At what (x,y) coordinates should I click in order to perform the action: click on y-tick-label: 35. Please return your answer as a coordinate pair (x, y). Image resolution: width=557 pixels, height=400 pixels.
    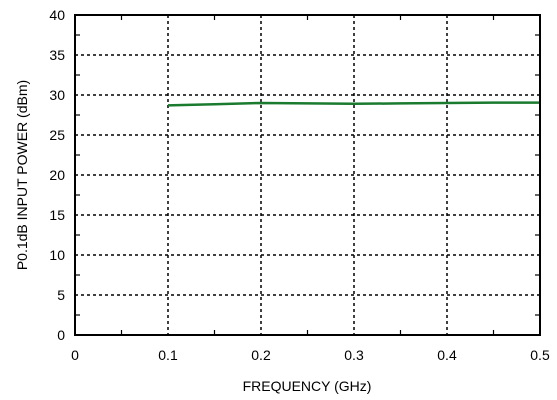
    Looking at the image, I should click on (57, 55).